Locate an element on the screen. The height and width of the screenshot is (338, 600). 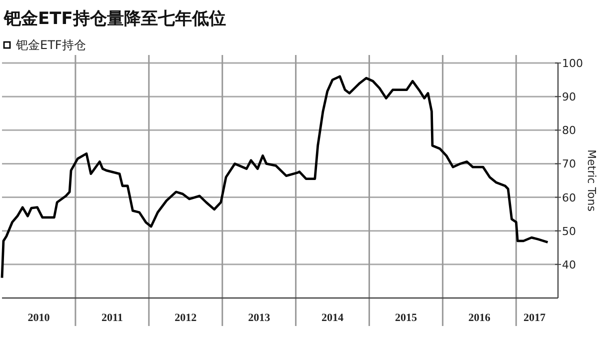
x-tick-label: 2016 is located at coordinates (479, 318).